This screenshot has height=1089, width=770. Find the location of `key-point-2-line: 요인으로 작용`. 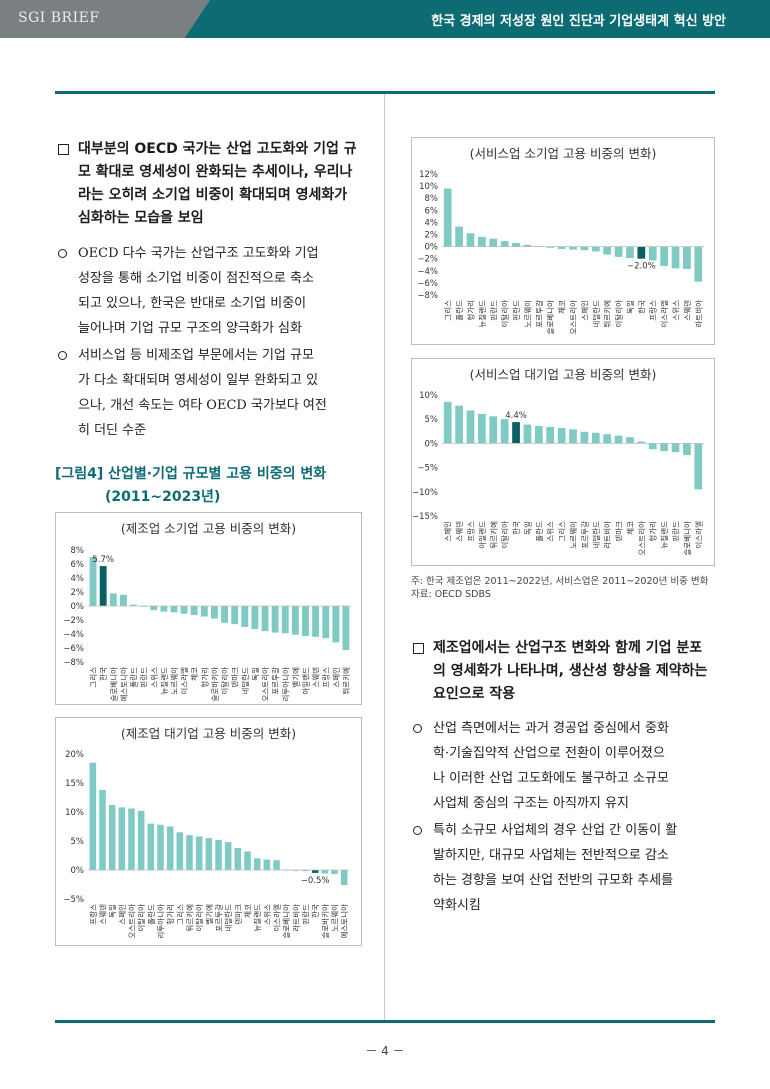

key-point-2-line: 요인으로 작용 is located at coordinates (474, 694).